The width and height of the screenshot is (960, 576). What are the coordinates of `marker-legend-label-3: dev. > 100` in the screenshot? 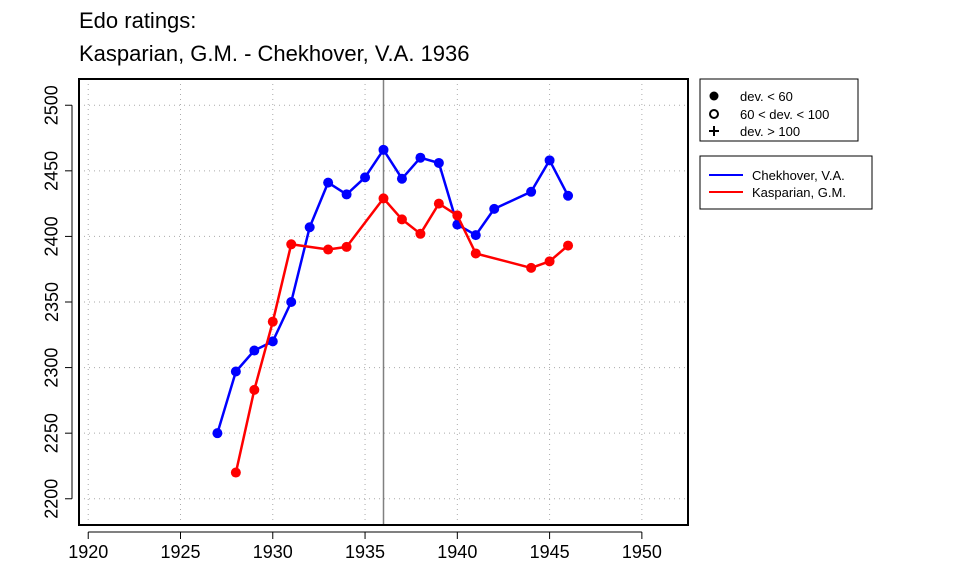 It's located at (770, 131).